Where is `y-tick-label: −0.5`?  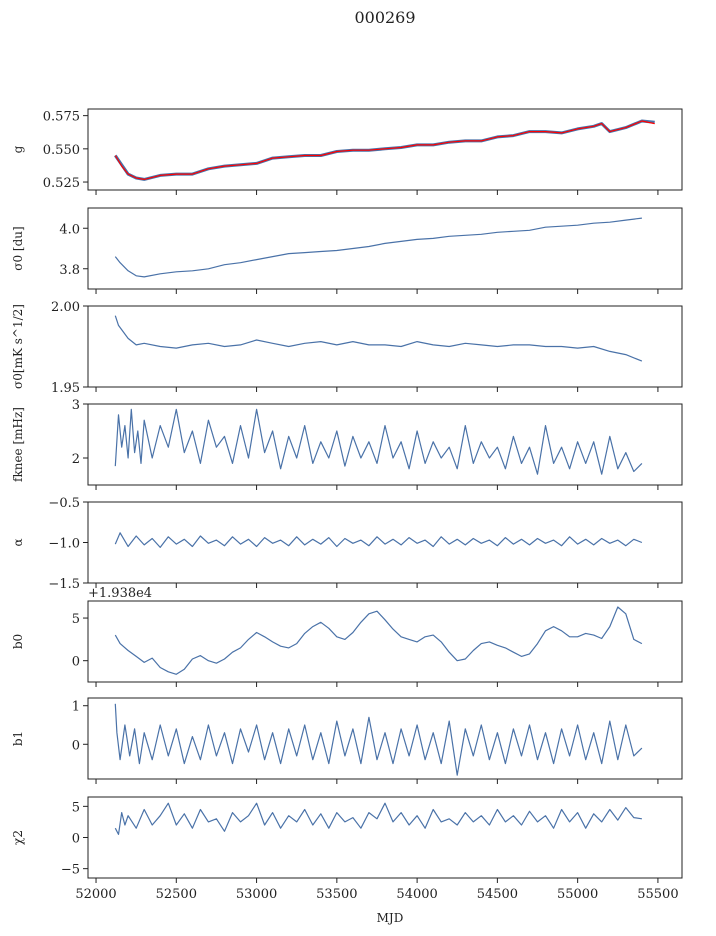 y-tick-label: −0.5 is located at coordinates (64, 503).